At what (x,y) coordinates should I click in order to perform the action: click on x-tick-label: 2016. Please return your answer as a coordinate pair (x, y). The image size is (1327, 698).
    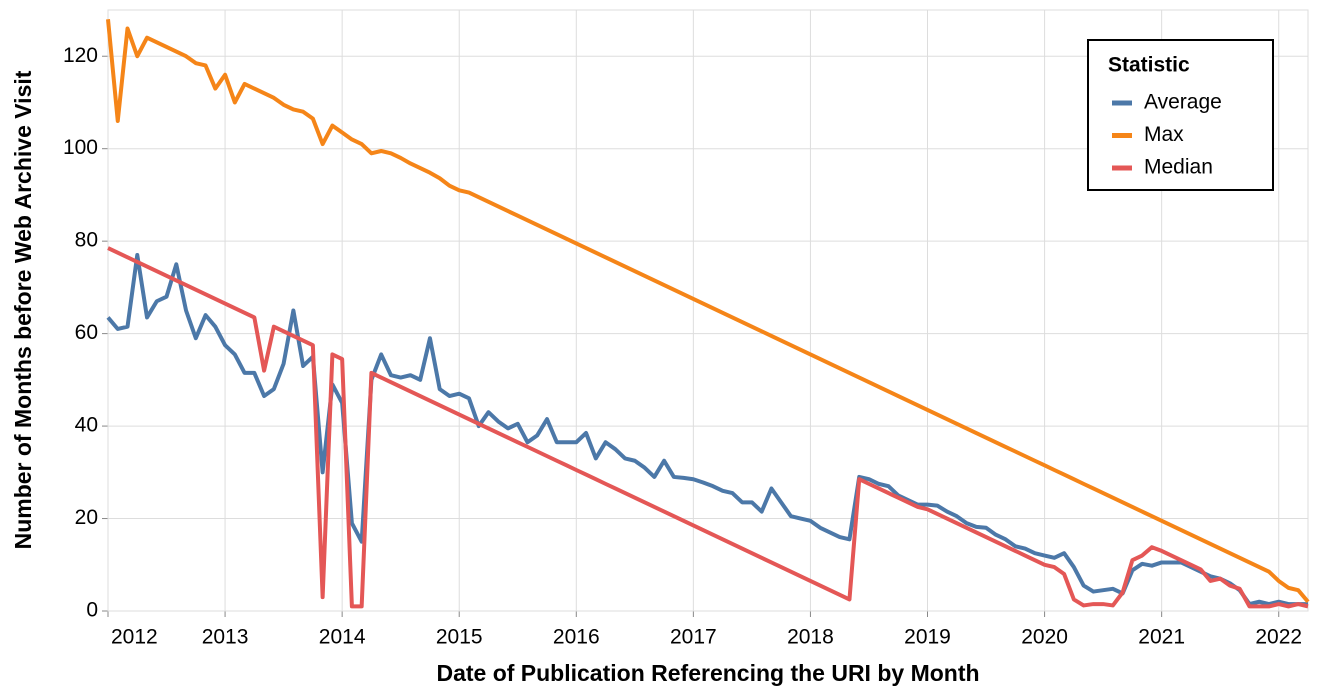
    Looking at the image, I should click on (576, 637).